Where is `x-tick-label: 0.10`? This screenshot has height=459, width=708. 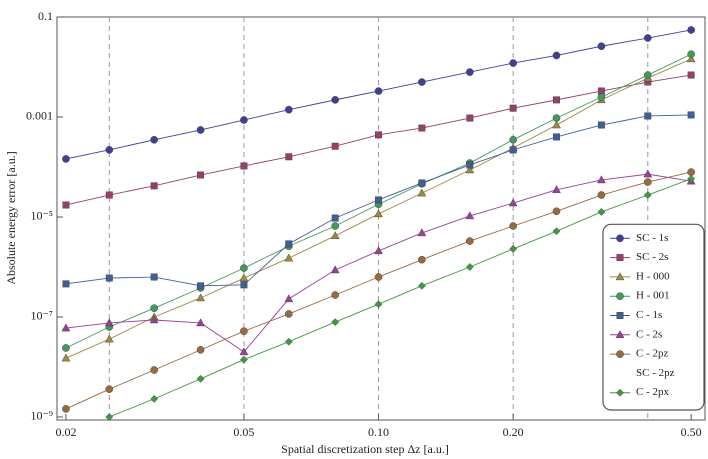 x-tick-label: 0.10 is located at coordinates (378, 432).